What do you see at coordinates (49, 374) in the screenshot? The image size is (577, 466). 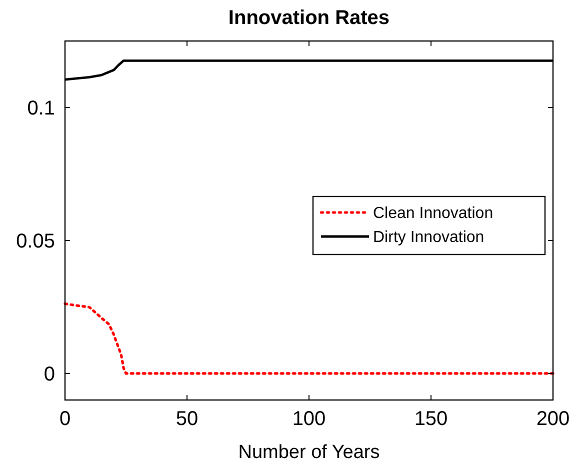 I see `y-tick-label: 0` at bounding box center [49, 374].